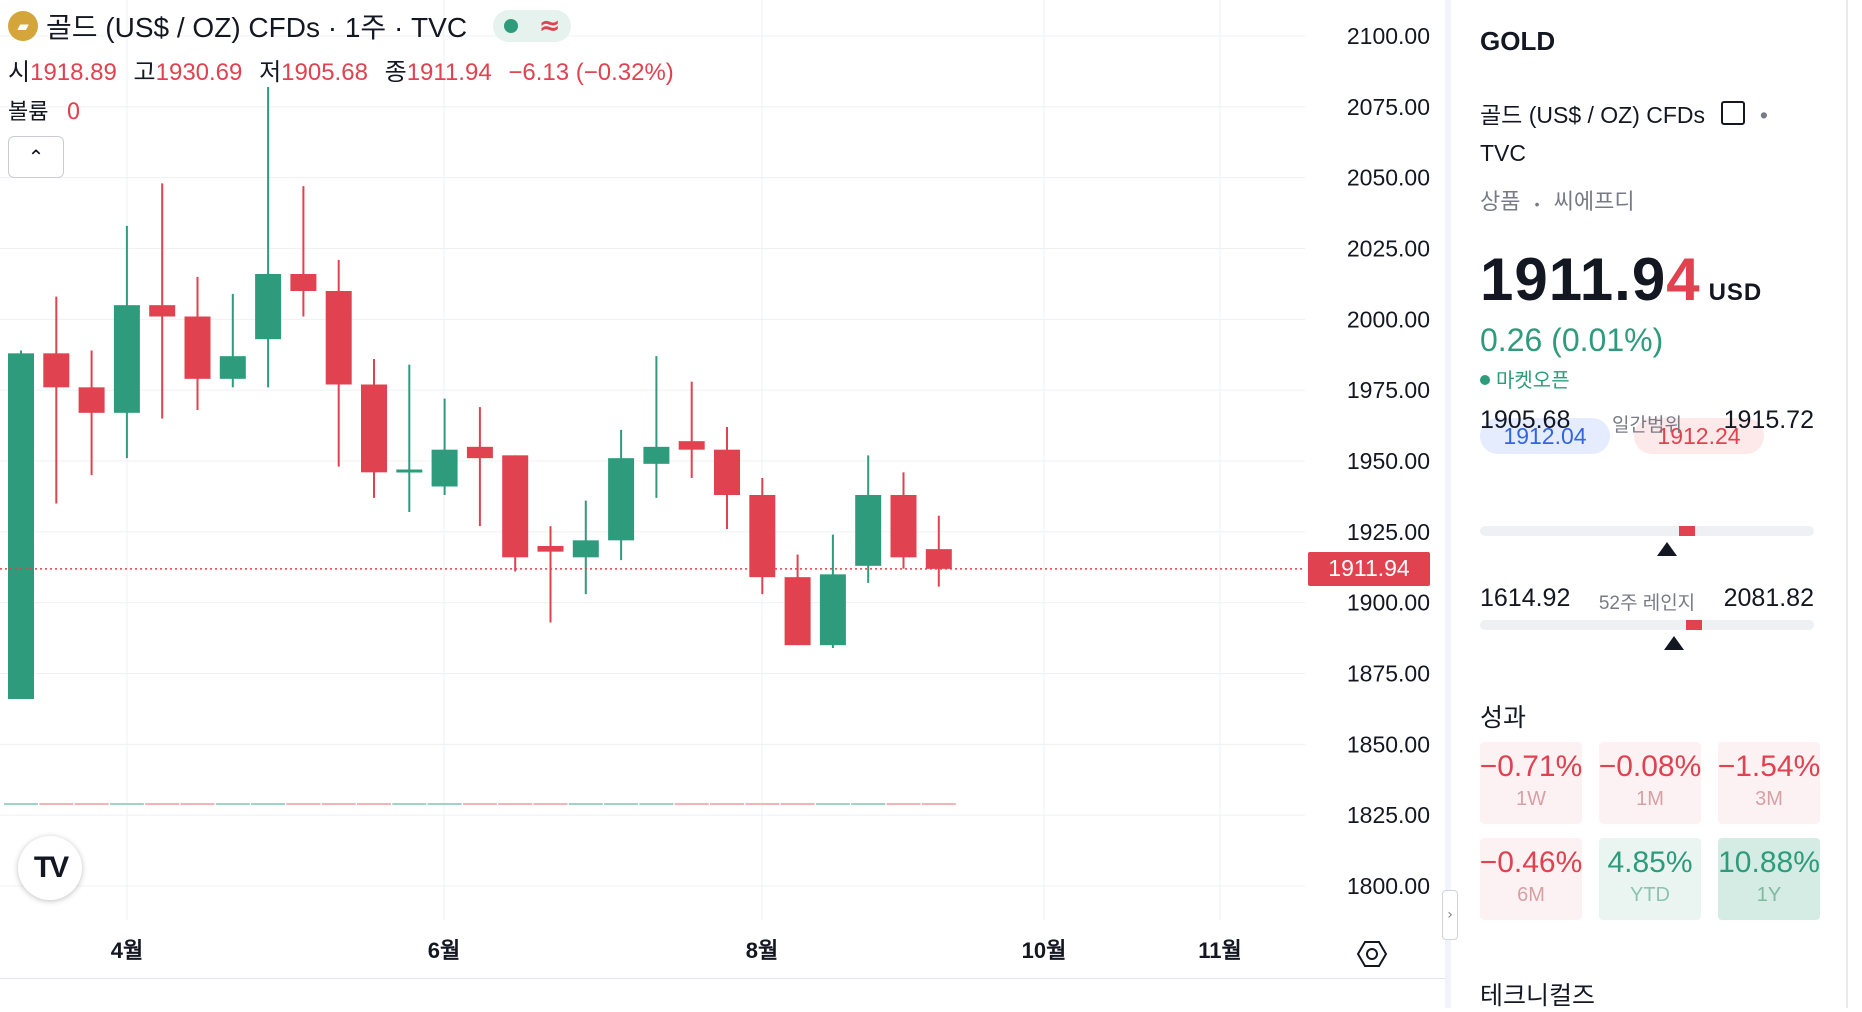 The image size is (1862, 1012). Describe the element at coordinates (1531, 879) in the screenshot. I see `performance-cell-6m: −0.46% 6M` at that location.